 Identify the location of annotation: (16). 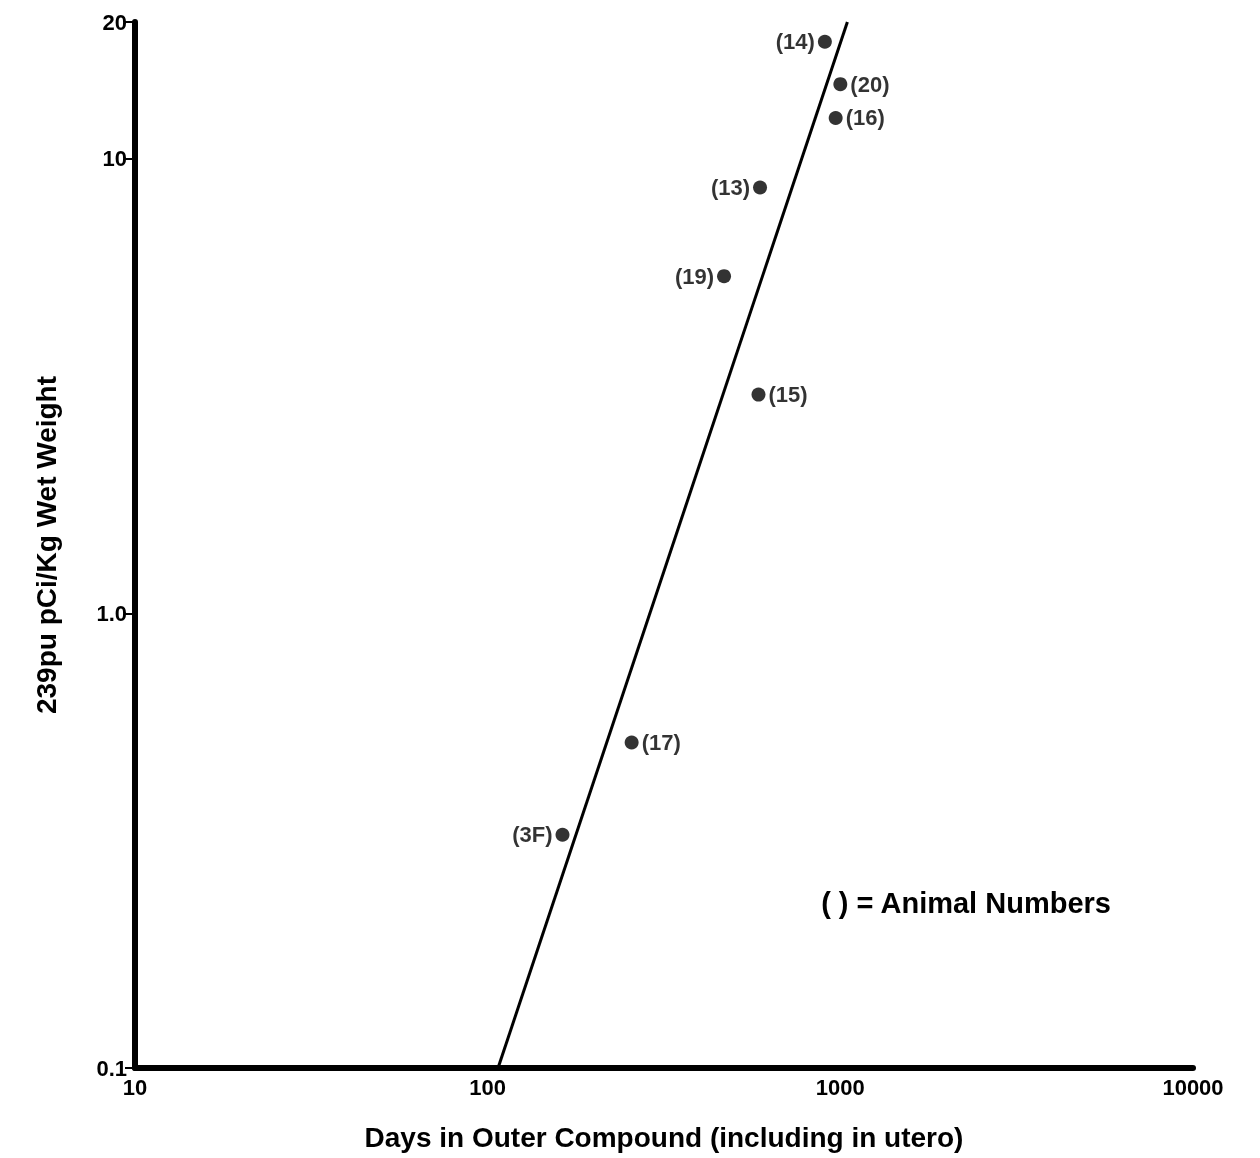
(865, 118).